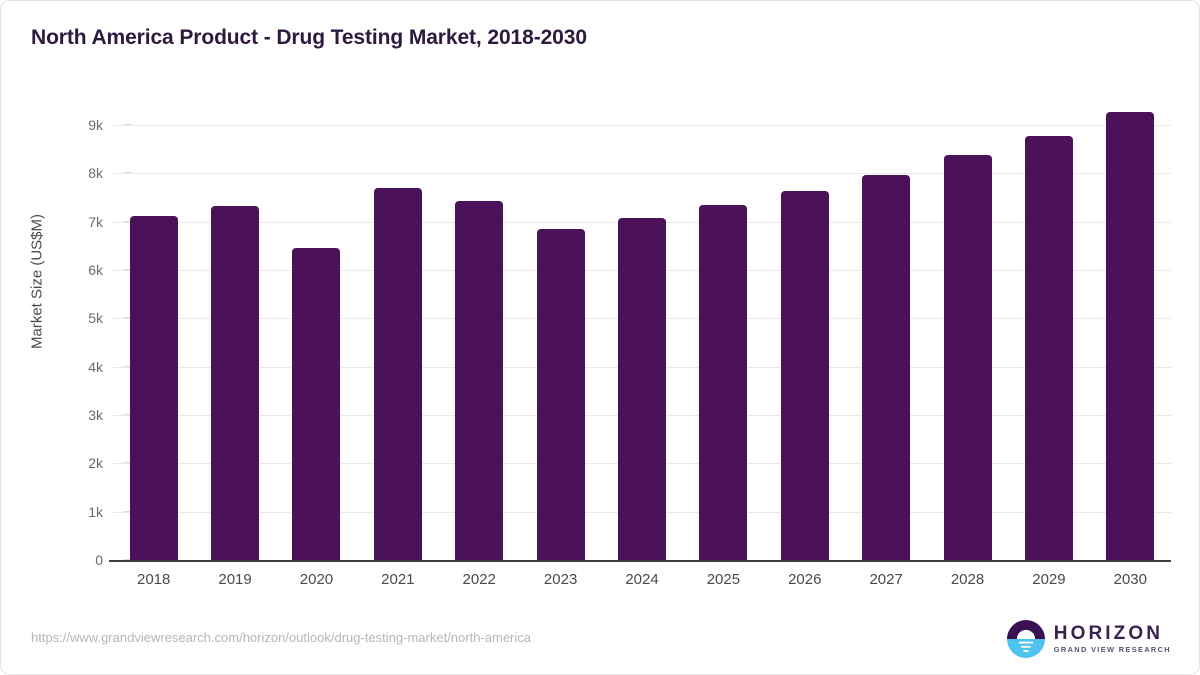  I want to click on x-tick-label: 2019, so click(235, 579).